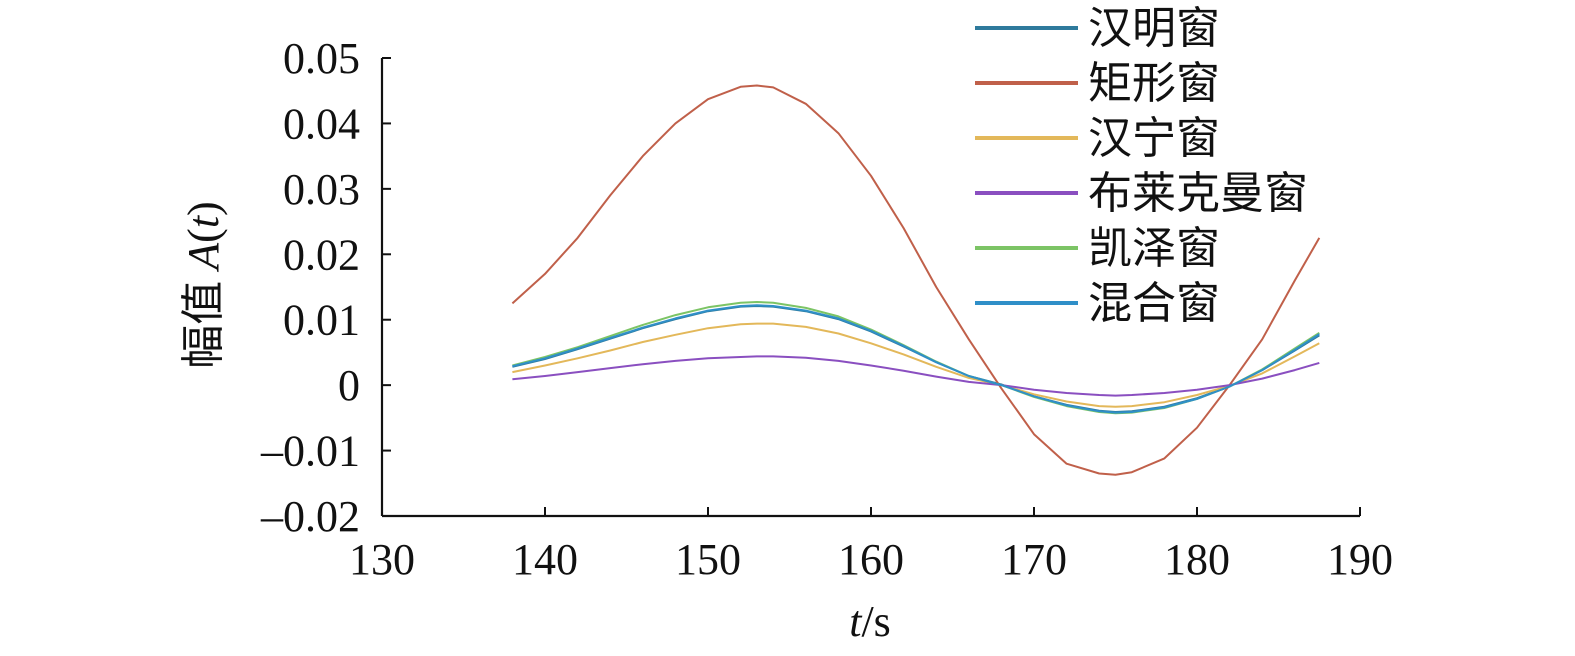 This screenshot has height=656, width=1575. I want to click on x-tick-label: 170, so click(1034, 559).